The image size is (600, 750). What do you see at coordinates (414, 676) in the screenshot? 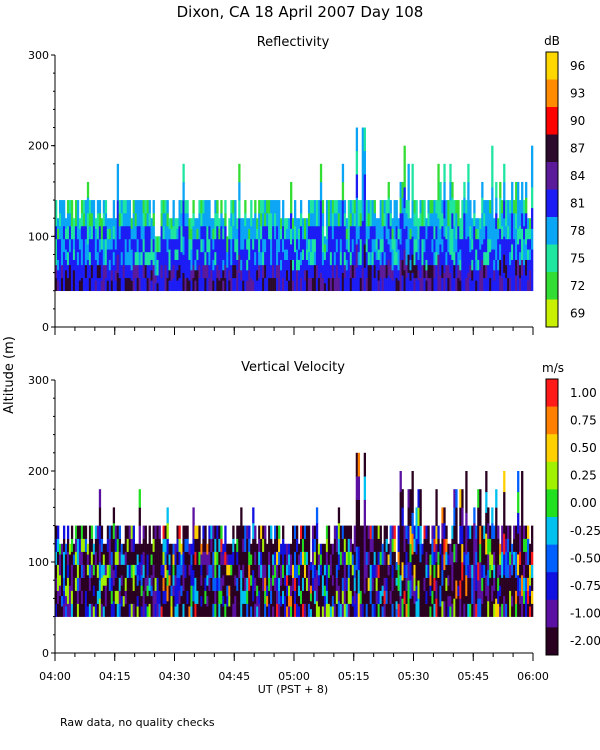
I see `x-tick-label: 05:30` at bounding box center [414, 676].